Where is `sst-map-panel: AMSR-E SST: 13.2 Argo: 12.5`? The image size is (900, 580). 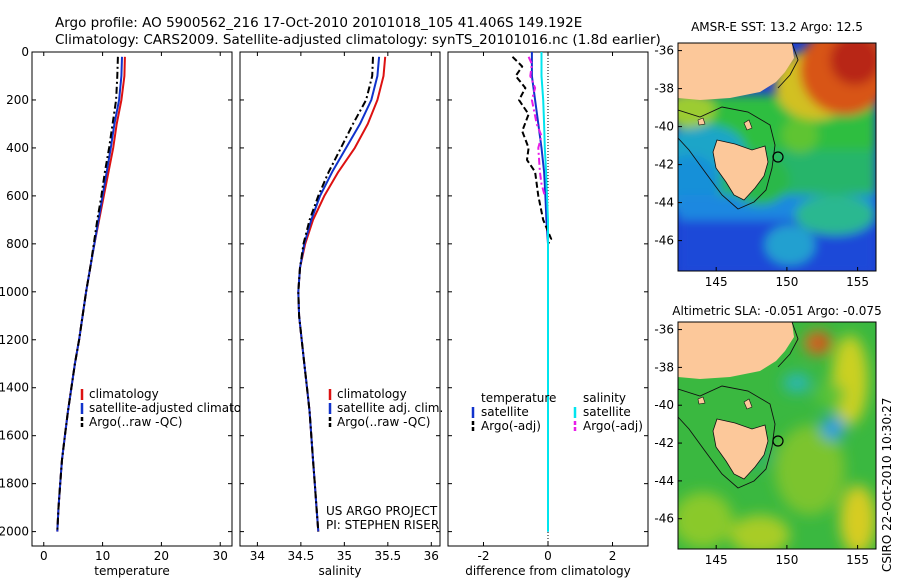 sst-map-panel: AMSR-E SST: 13.2 Argo: 12.5 is located at coordinates (765, 154).